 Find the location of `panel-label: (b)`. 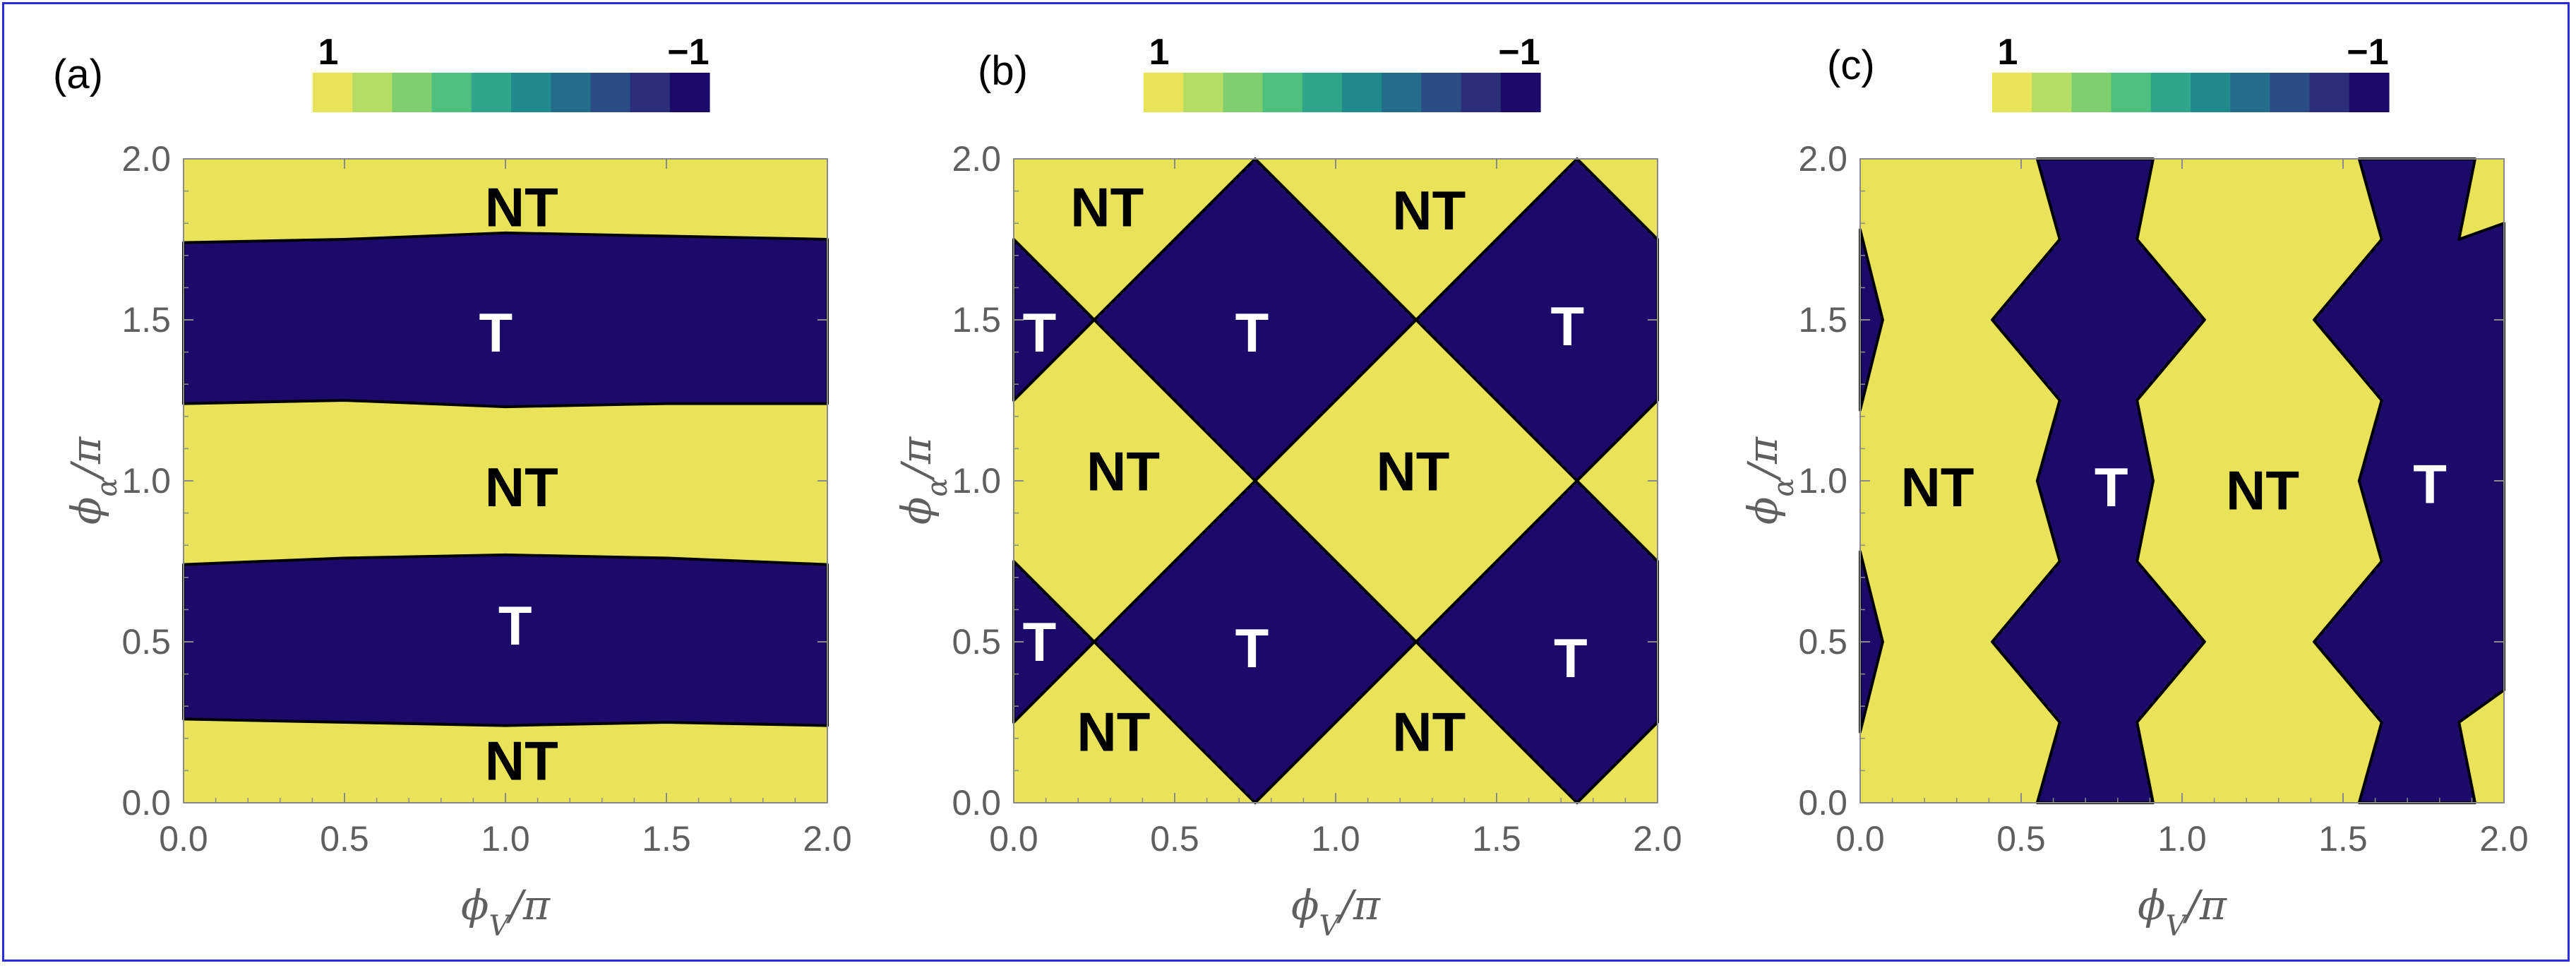

panel-label: (b) is located at coordinates (1003, 71).